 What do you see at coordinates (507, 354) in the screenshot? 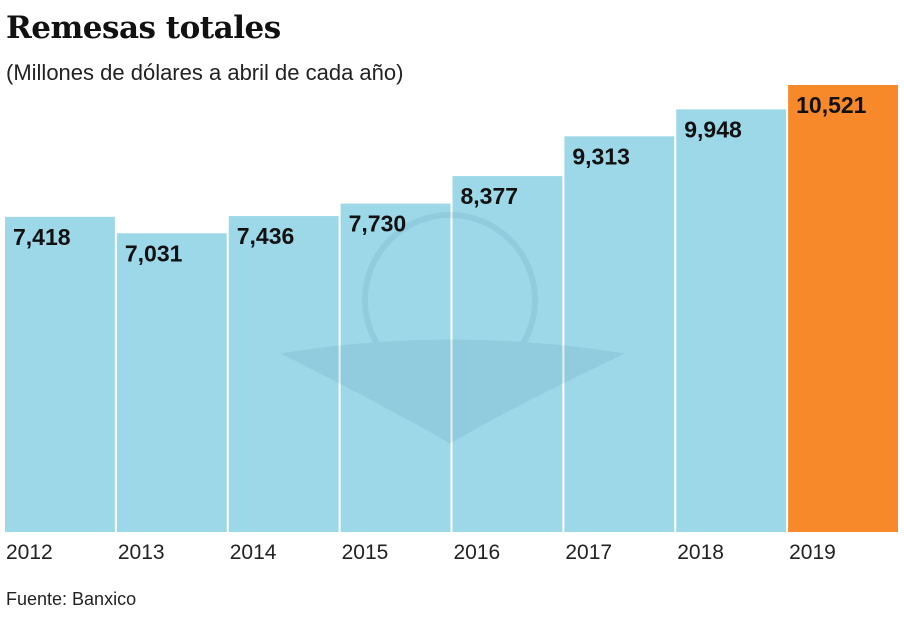
I see `bar-2016` at bounding box center [507, 354].